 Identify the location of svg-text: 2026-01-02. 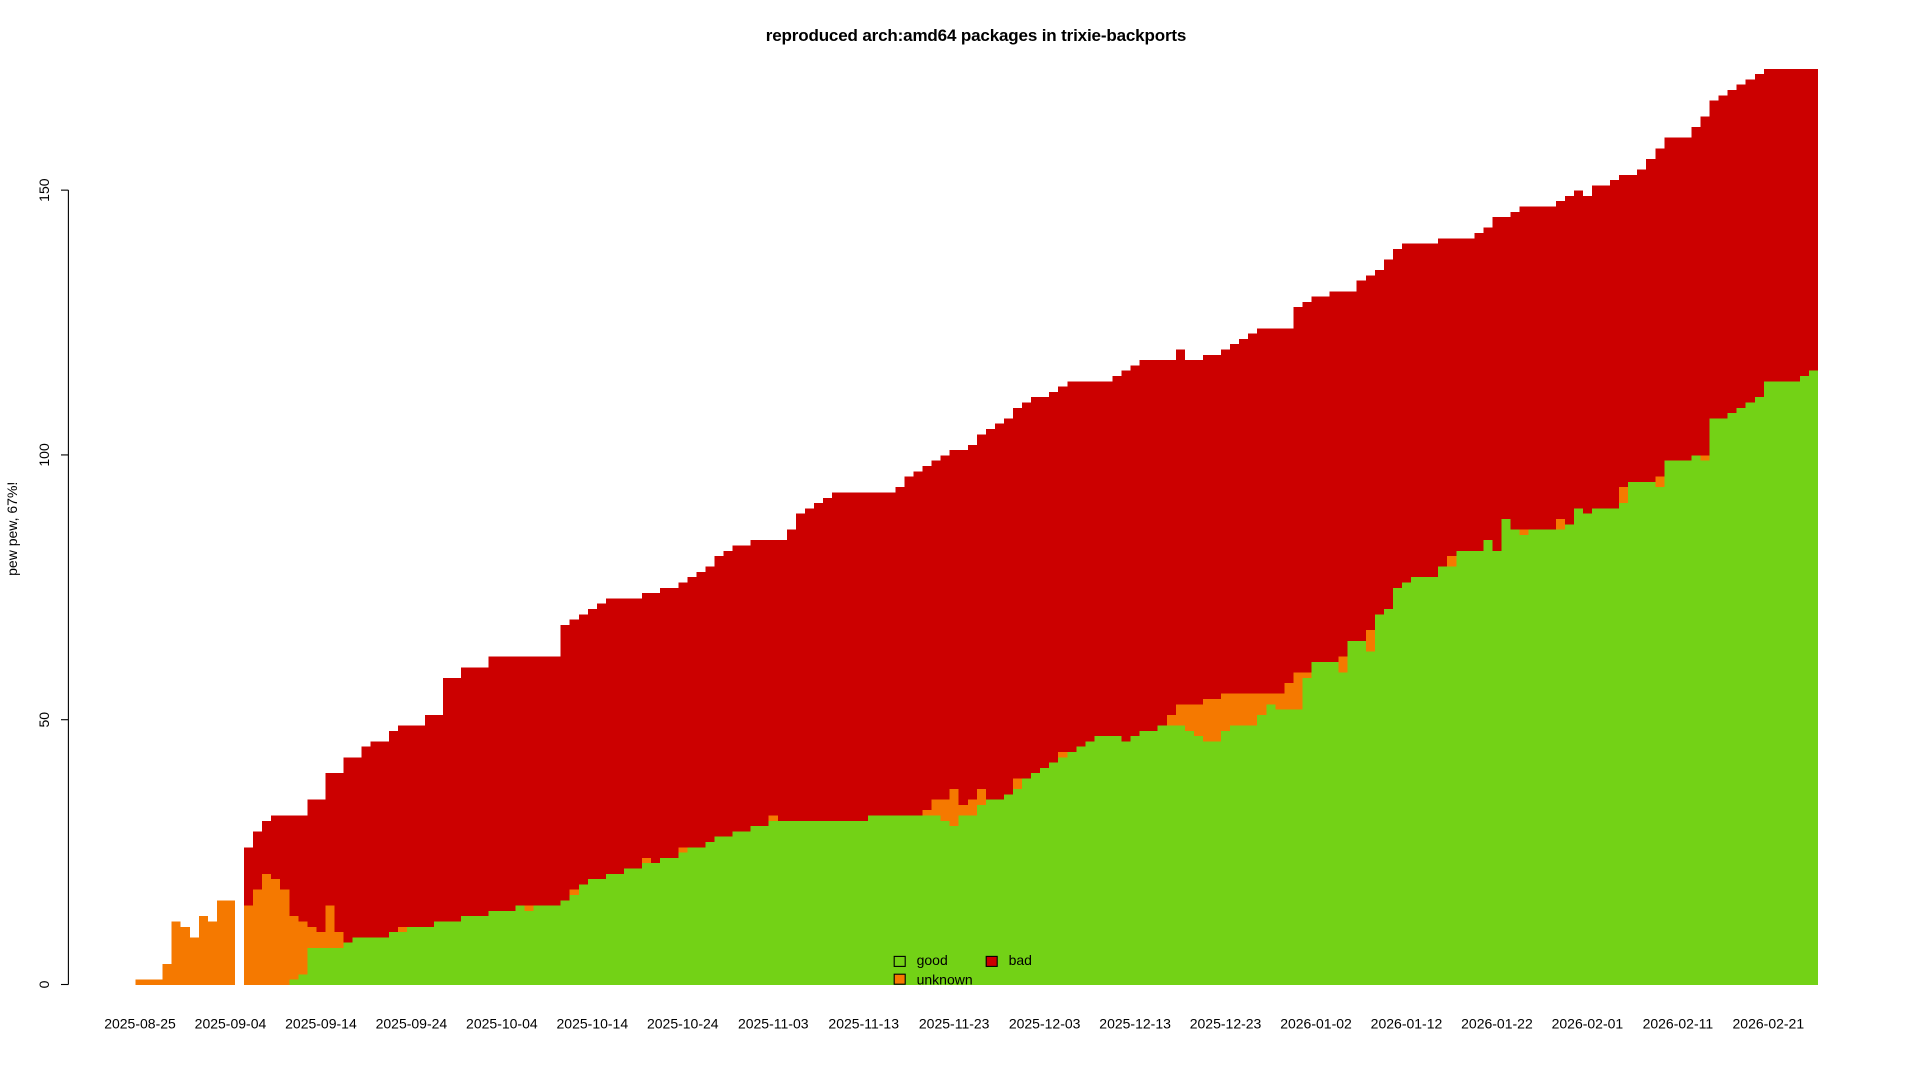
(1316, 1023).